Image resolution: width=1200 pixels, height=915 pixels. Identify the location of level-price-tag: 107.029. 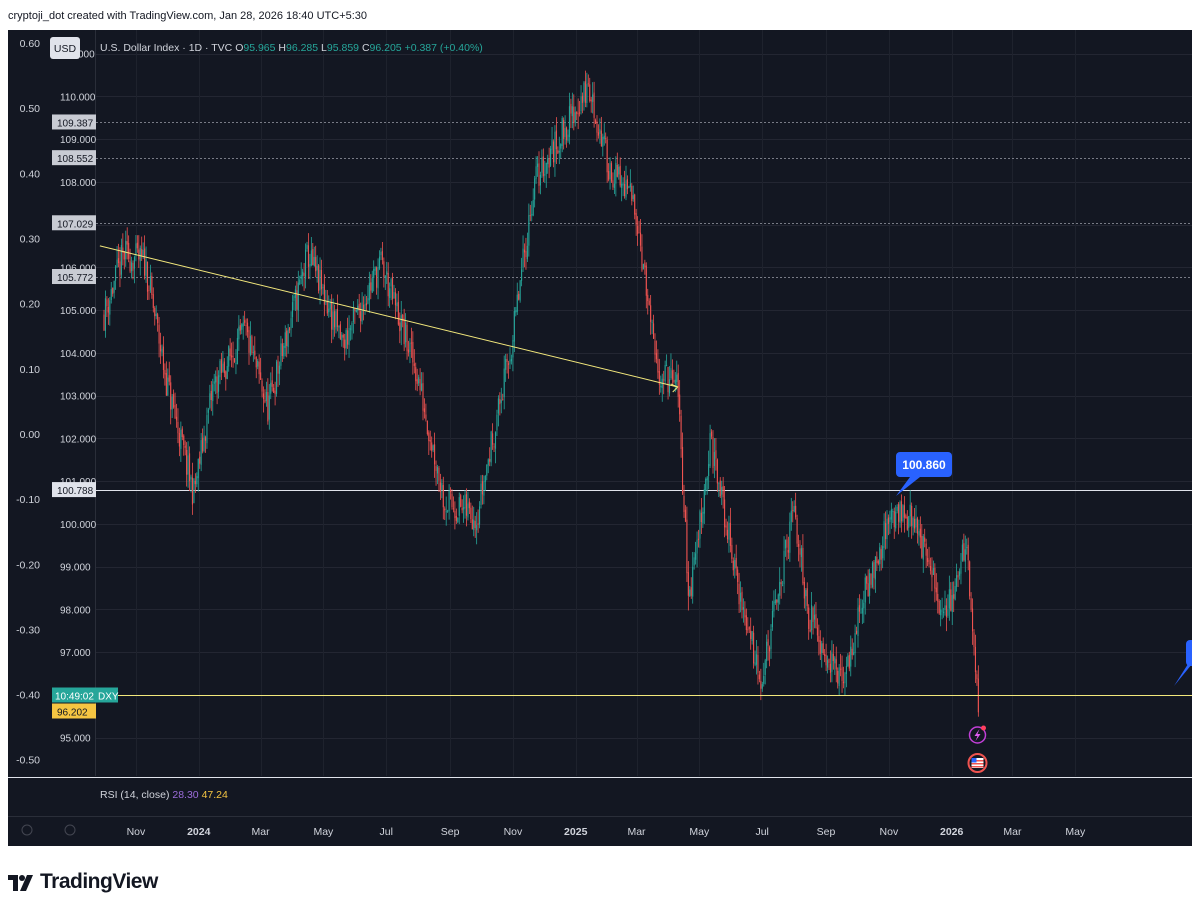
(74, 223).